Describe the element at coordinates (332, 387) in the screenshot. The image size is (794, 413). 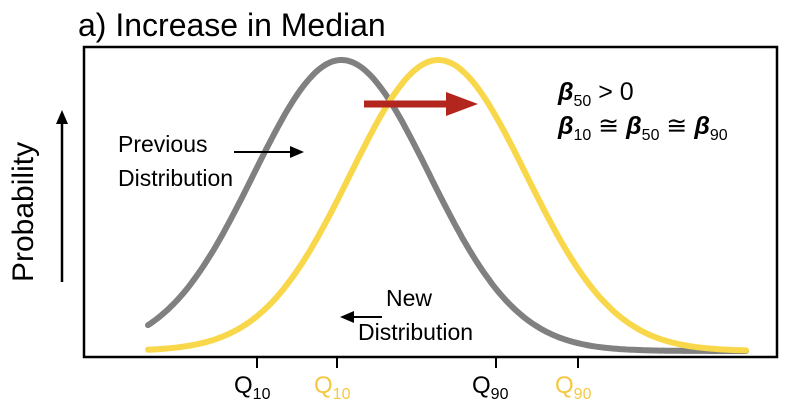
I see `label-new-q10: Q10` at that location.